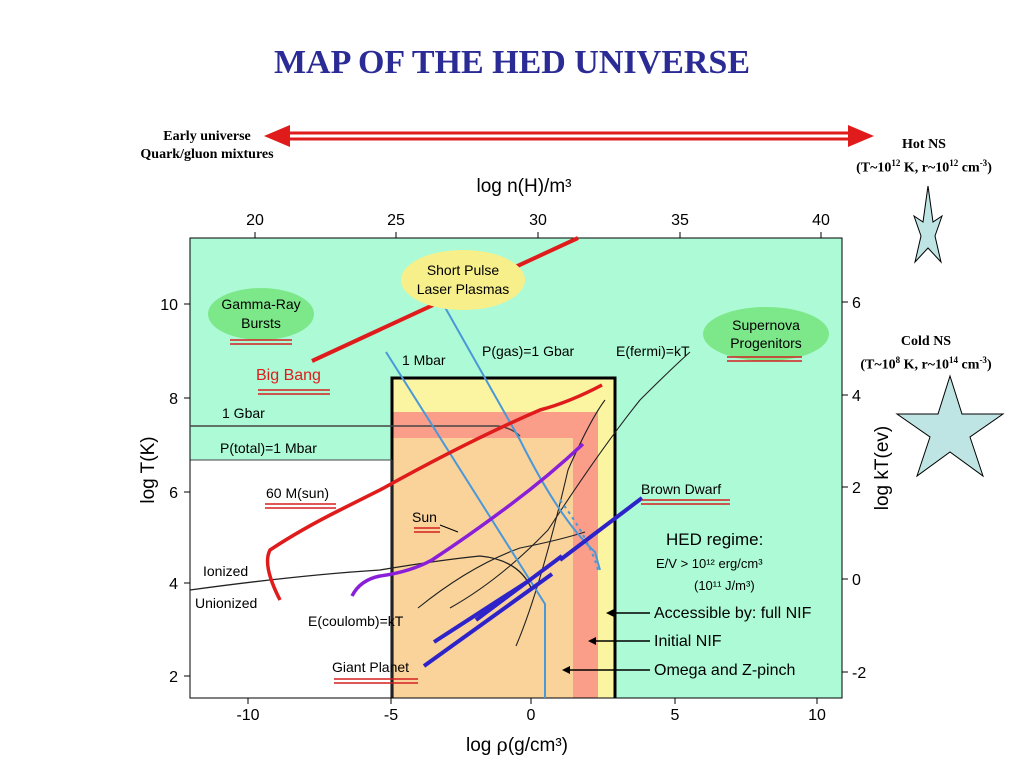  What do you see at coordinates (928, 224) in the screenshot?
I see `hot-ns-star-icon` at bounding box center [928, 224].